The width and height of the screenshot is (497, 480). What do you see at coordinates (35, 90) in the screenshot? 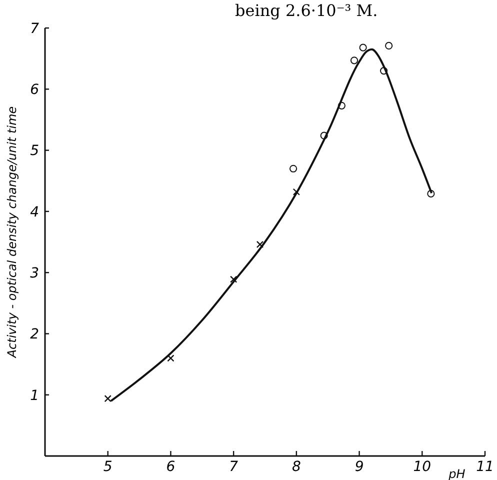
I see `y-tick-label: 6` at bounding box center [35, 90].